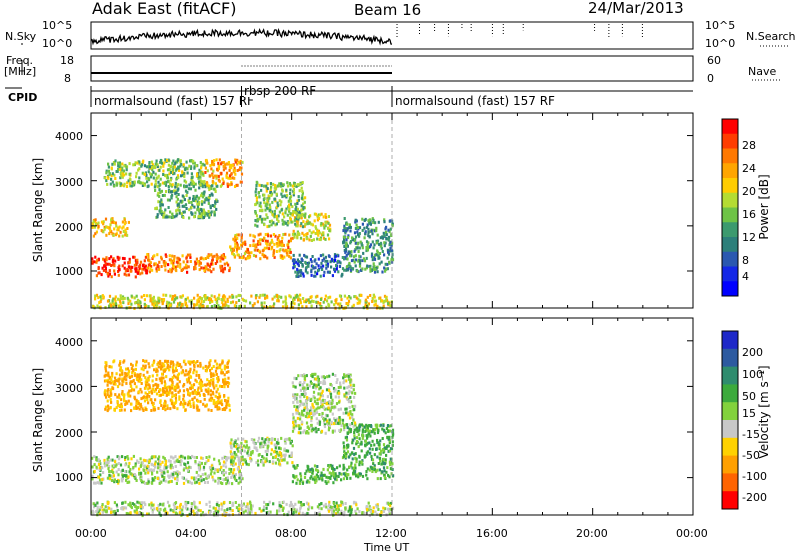  What do you see at coordinates (749, 168) in the screenshot?
I see `power-tick-24: 24` at bounding box center [749, 168].